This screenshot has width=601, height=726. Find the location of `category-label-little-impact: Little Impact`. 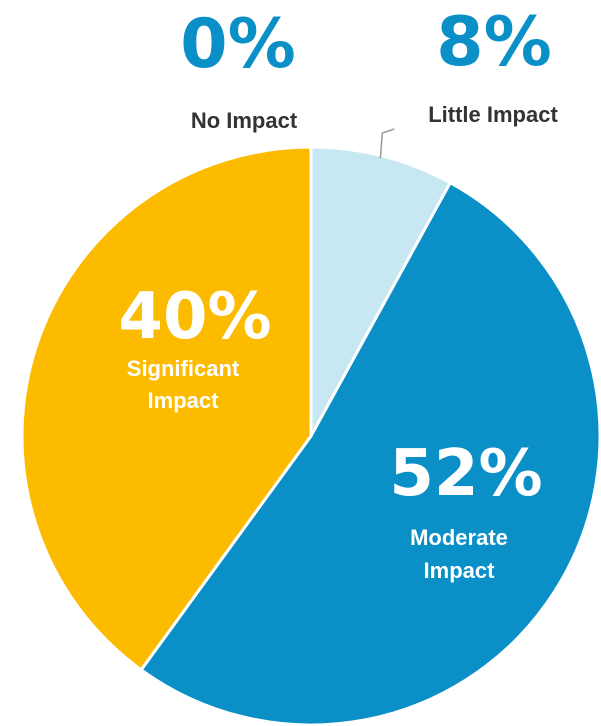

category-label-little-impact: Little Impact is located at coordinates (493, 114).